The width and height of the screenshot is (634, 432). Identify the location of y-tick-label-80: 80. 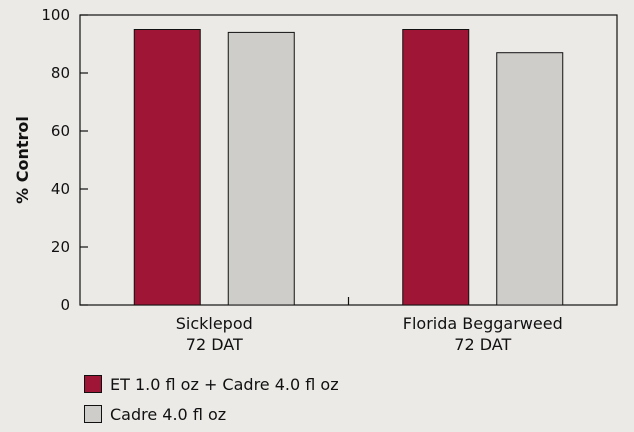
(60, 73).